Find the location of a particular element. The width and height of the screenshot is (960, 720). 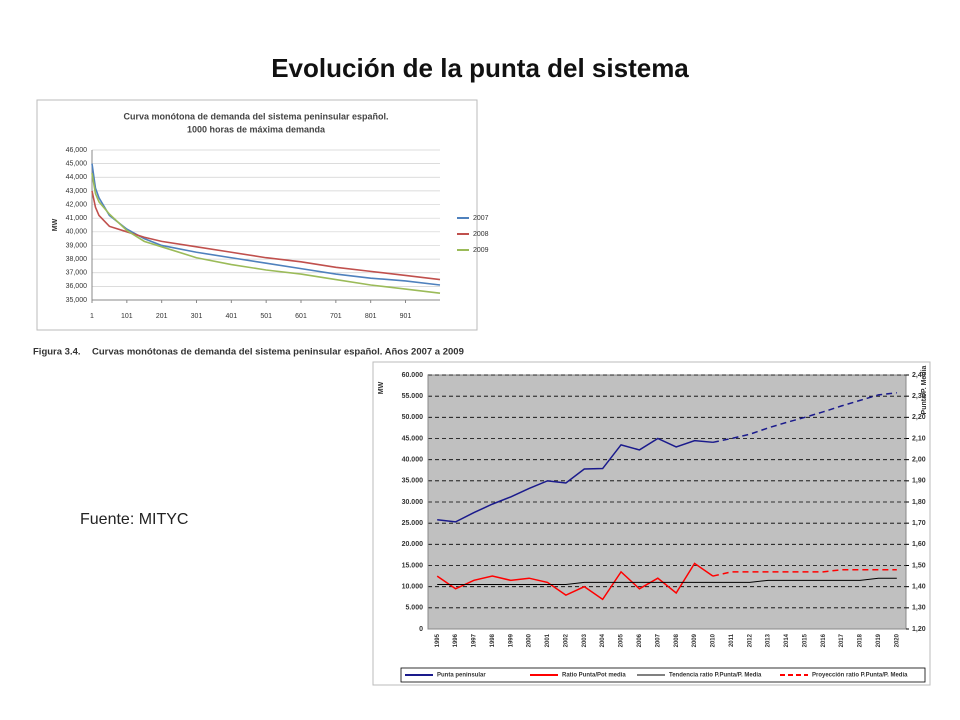

y2-tick-label: 2,20 is located at coordinates (919, 417).